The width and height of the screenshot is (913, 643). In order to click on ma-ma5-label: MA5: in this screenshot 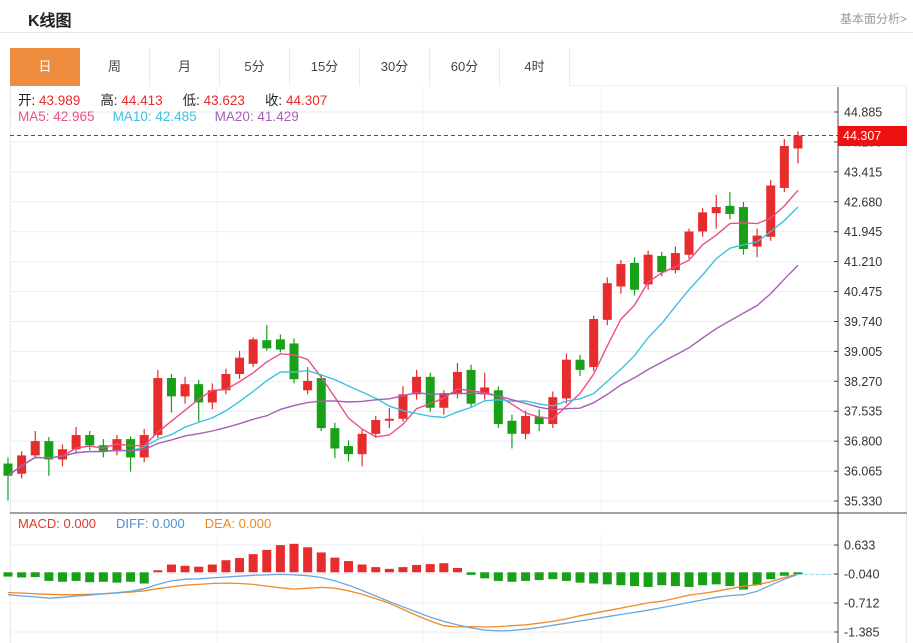, I will do `click(36, 116)`.